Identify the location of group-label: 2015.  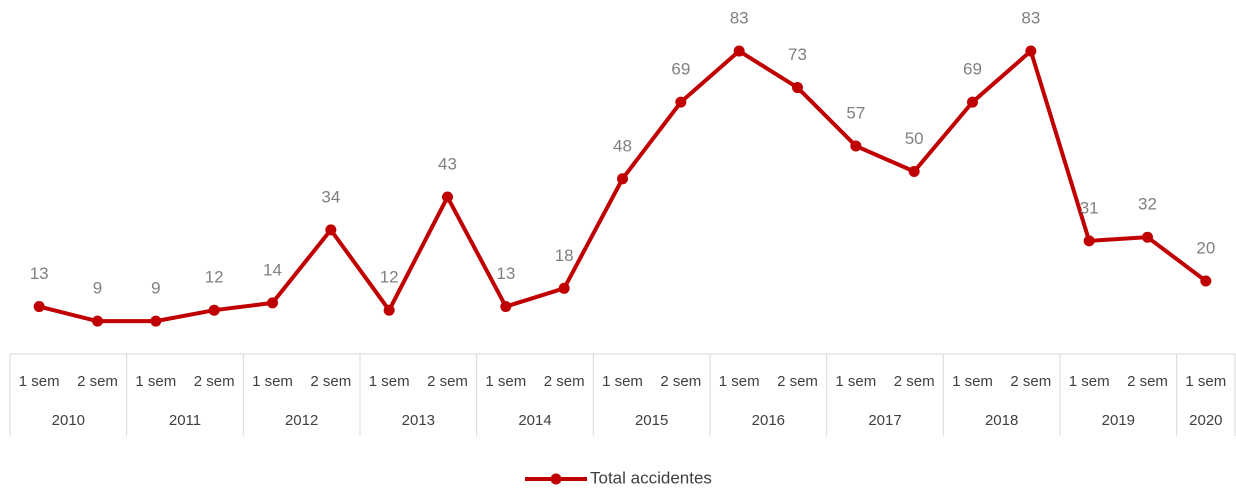
(651, 420).